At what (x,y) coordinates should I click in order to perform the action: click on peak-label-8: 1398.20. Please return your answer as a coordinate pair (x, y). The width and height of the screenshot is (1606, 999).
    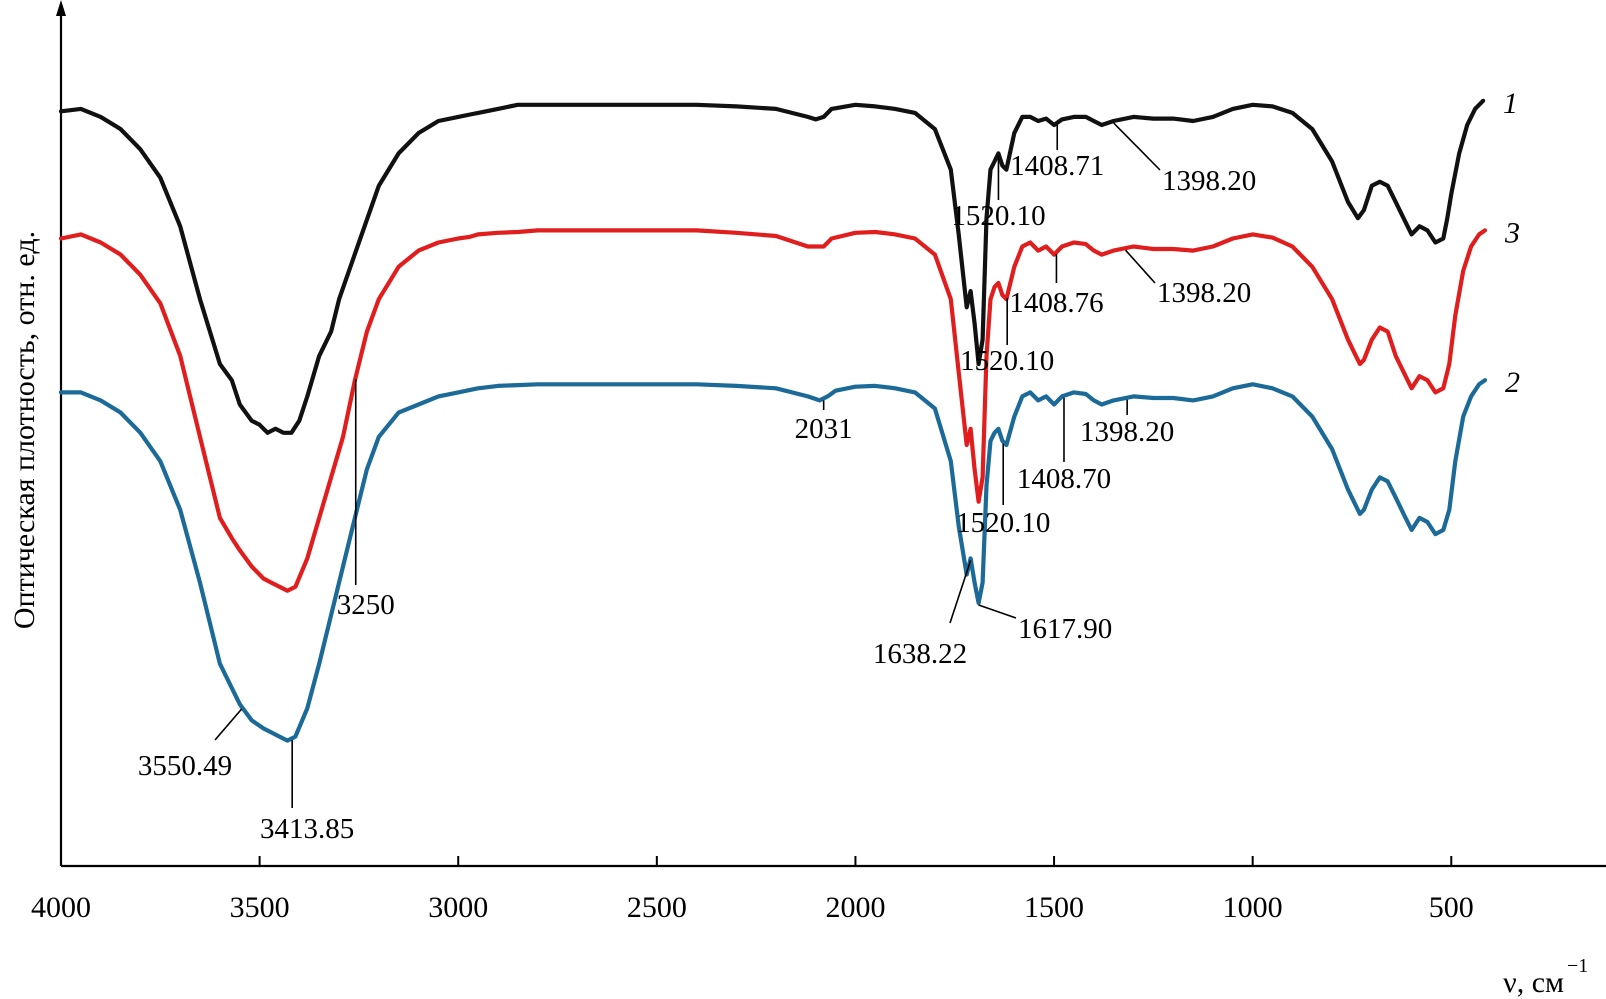
    Looking at the image, I should click on (1127, 432).